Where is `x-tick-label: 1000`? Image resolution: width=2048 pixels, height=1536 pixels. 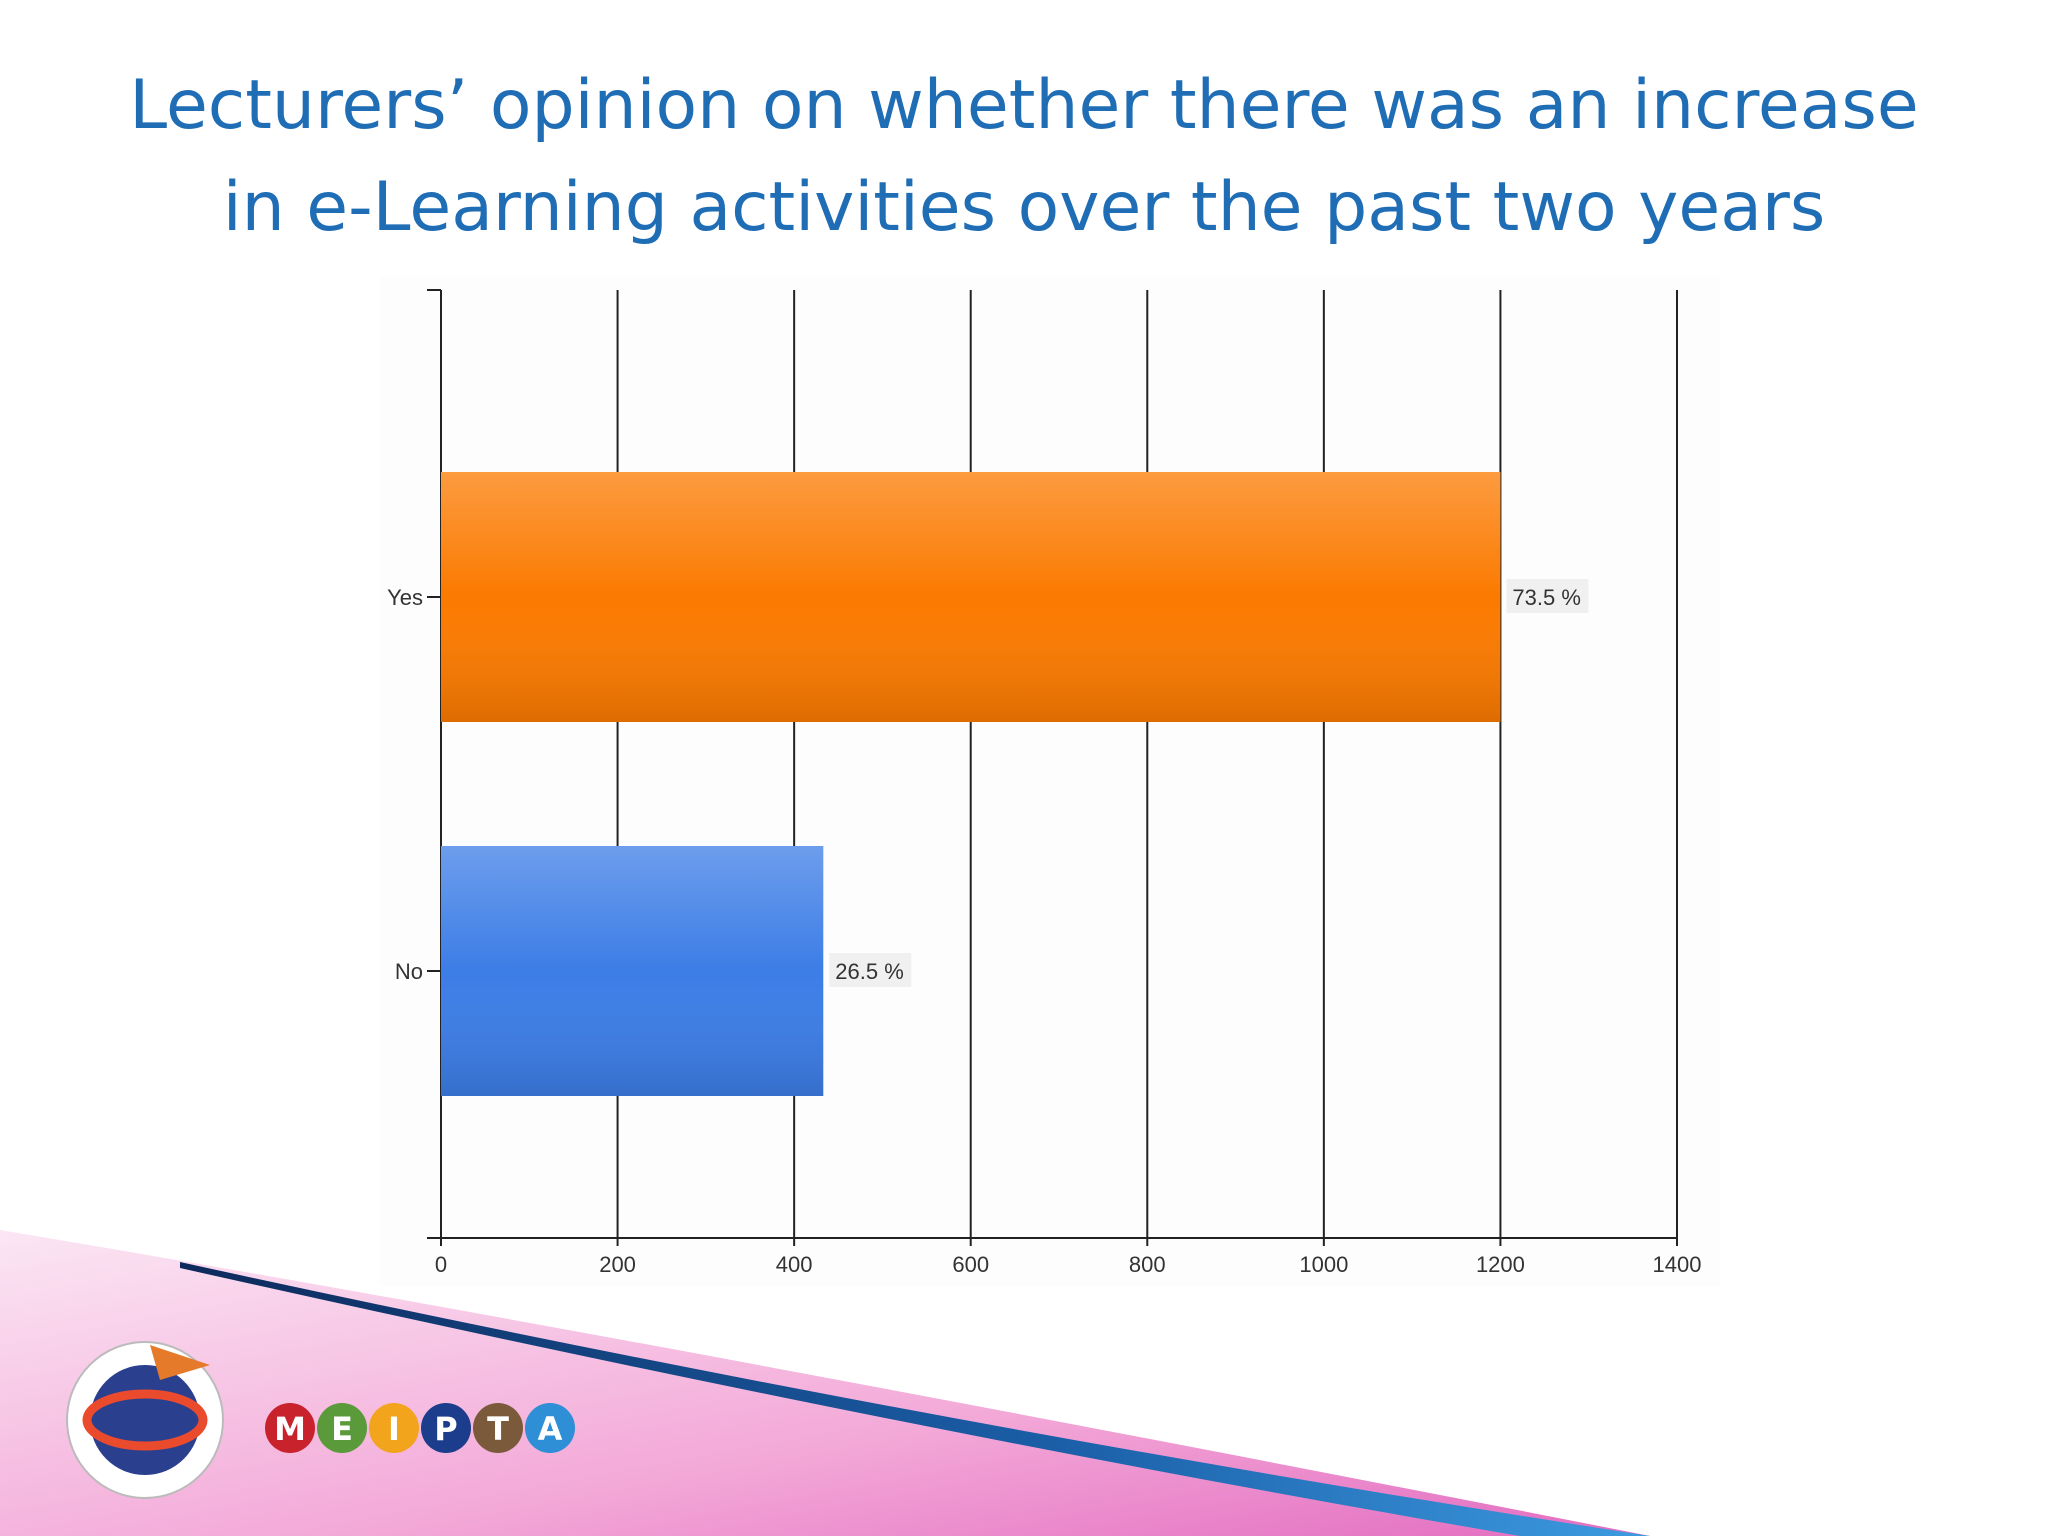
x-tick-label: 1000 is located at coordinates (1323, 1264).